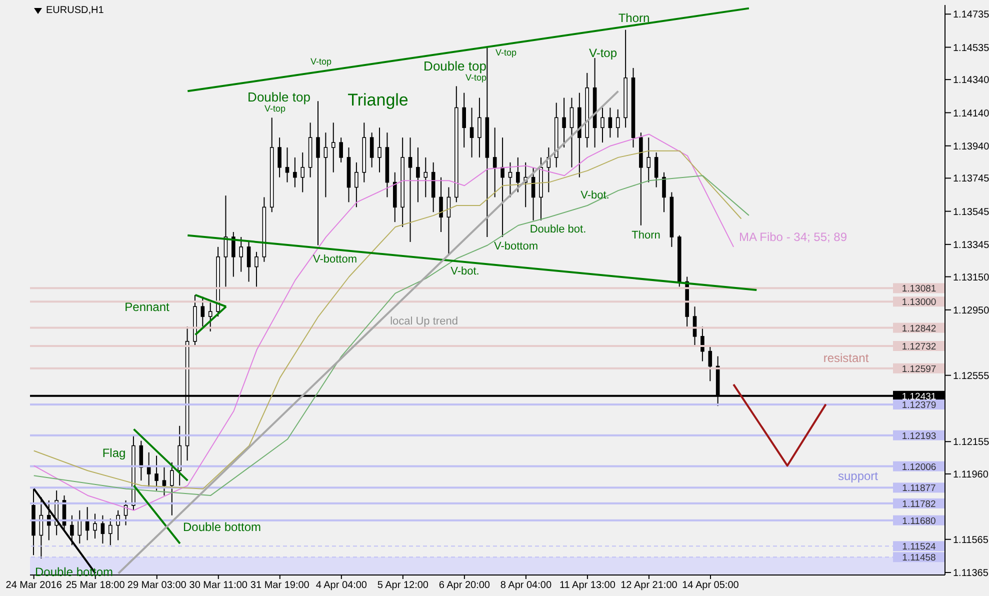  I want to click on ref-line-label: 1.12193, so click(919, 436).